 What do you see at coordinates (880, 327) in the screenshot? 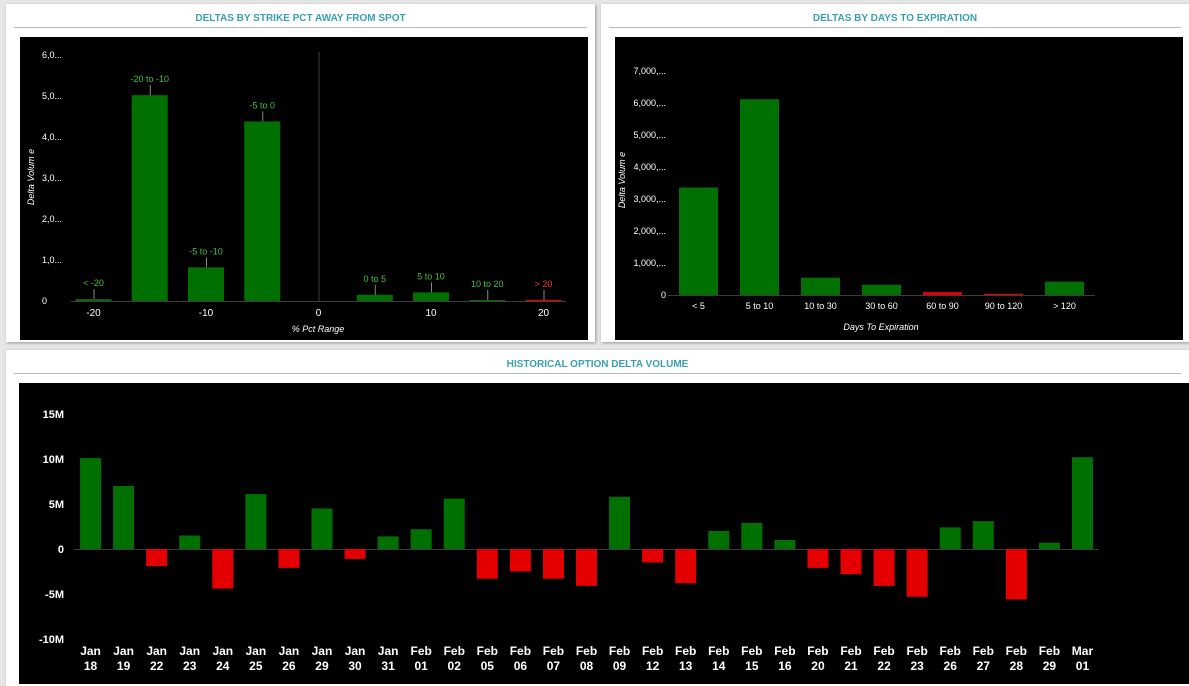
I see `x-axis-title: Days To Expiration` at bounding box center [880, 327].